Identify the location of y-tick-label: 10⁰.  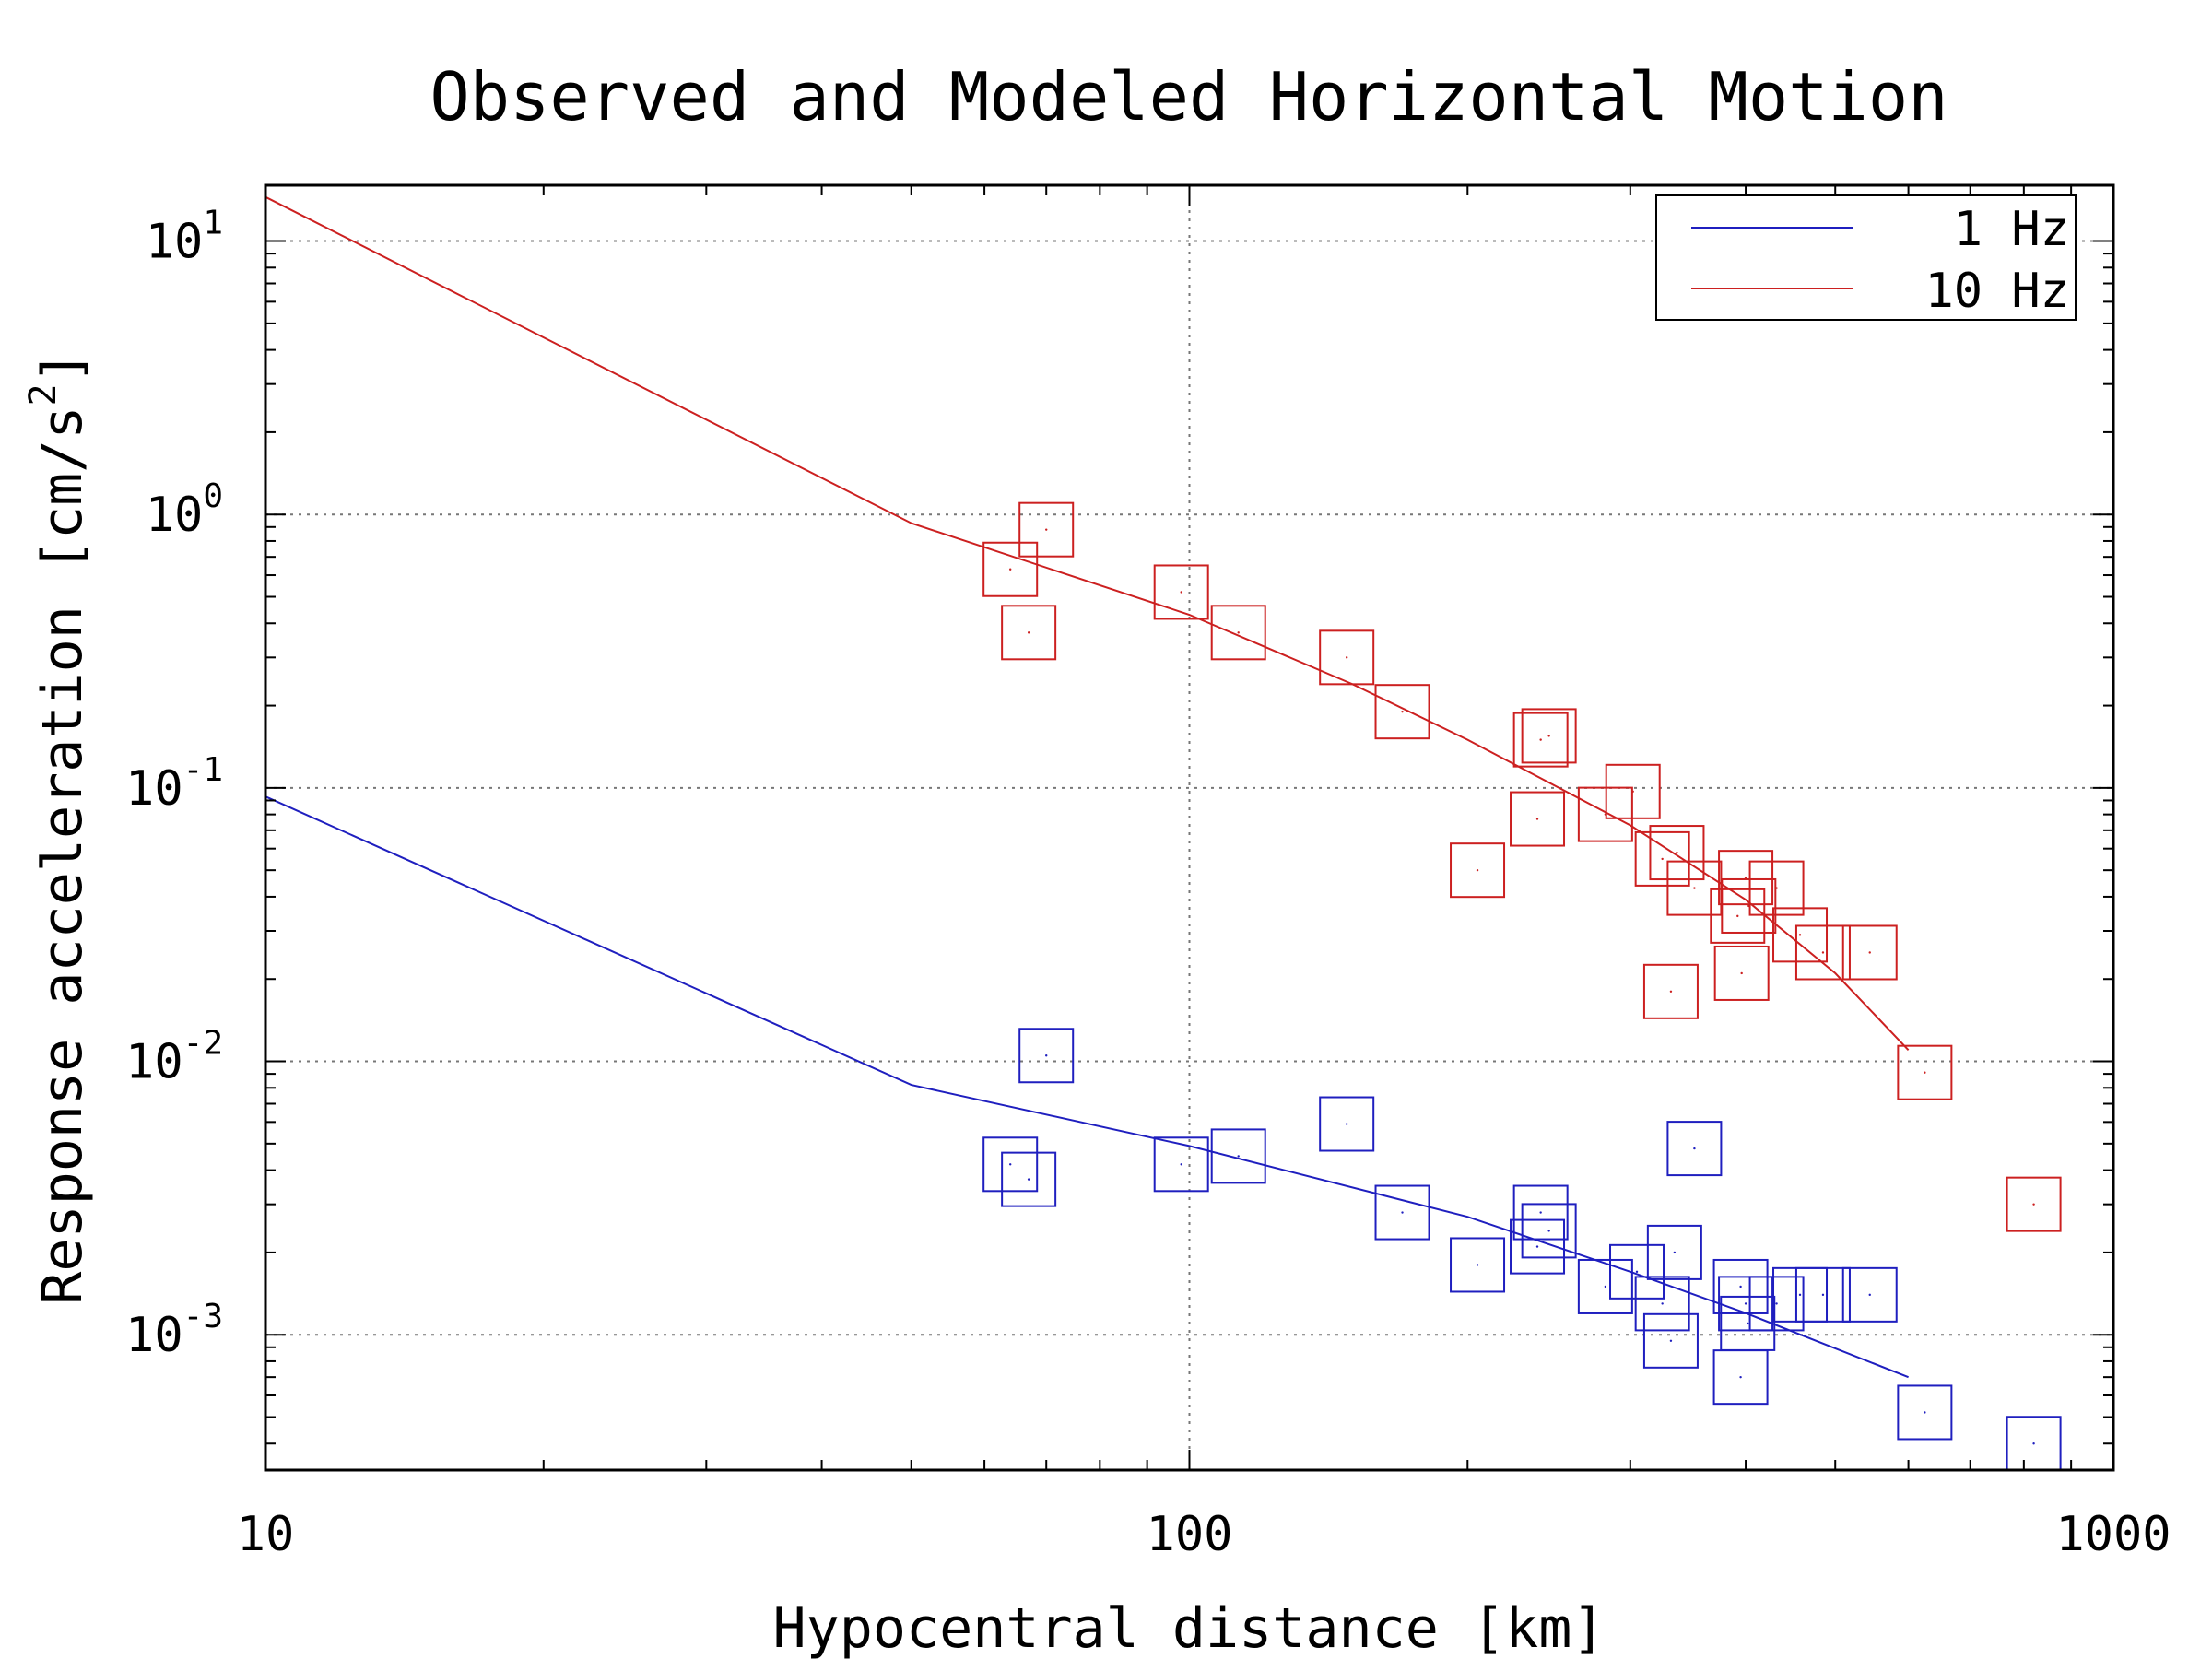
(184, 510).